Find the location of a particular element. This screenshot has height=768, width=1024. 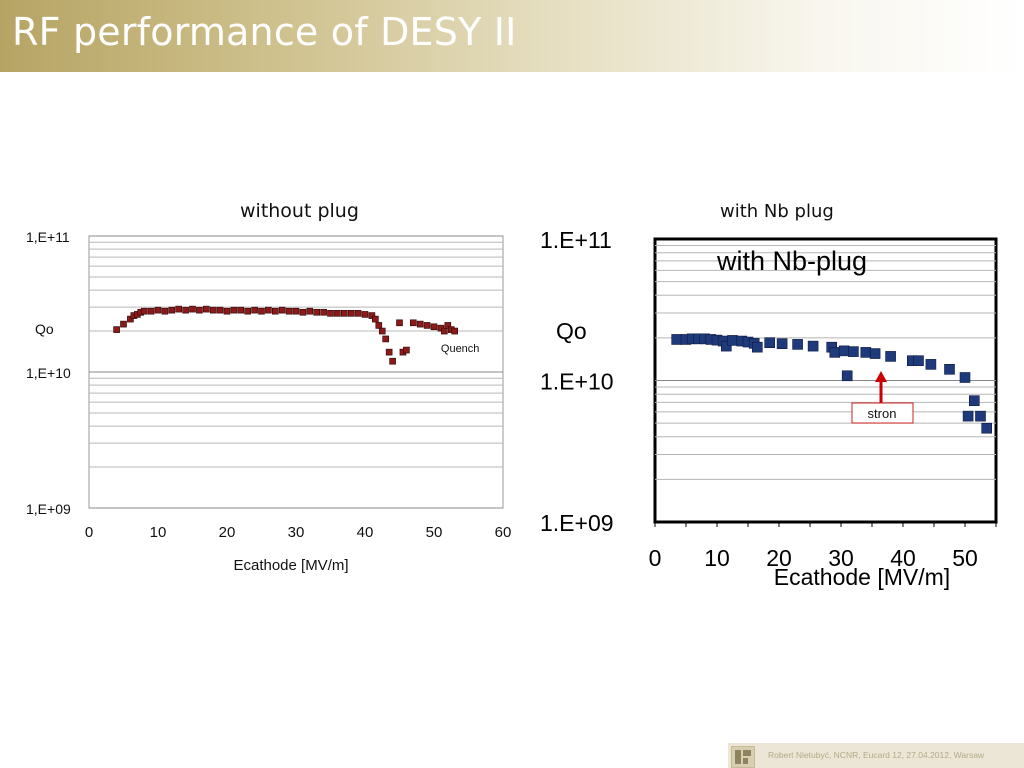

left-y-axis-label: Qo is located at coordinates (44, 329).